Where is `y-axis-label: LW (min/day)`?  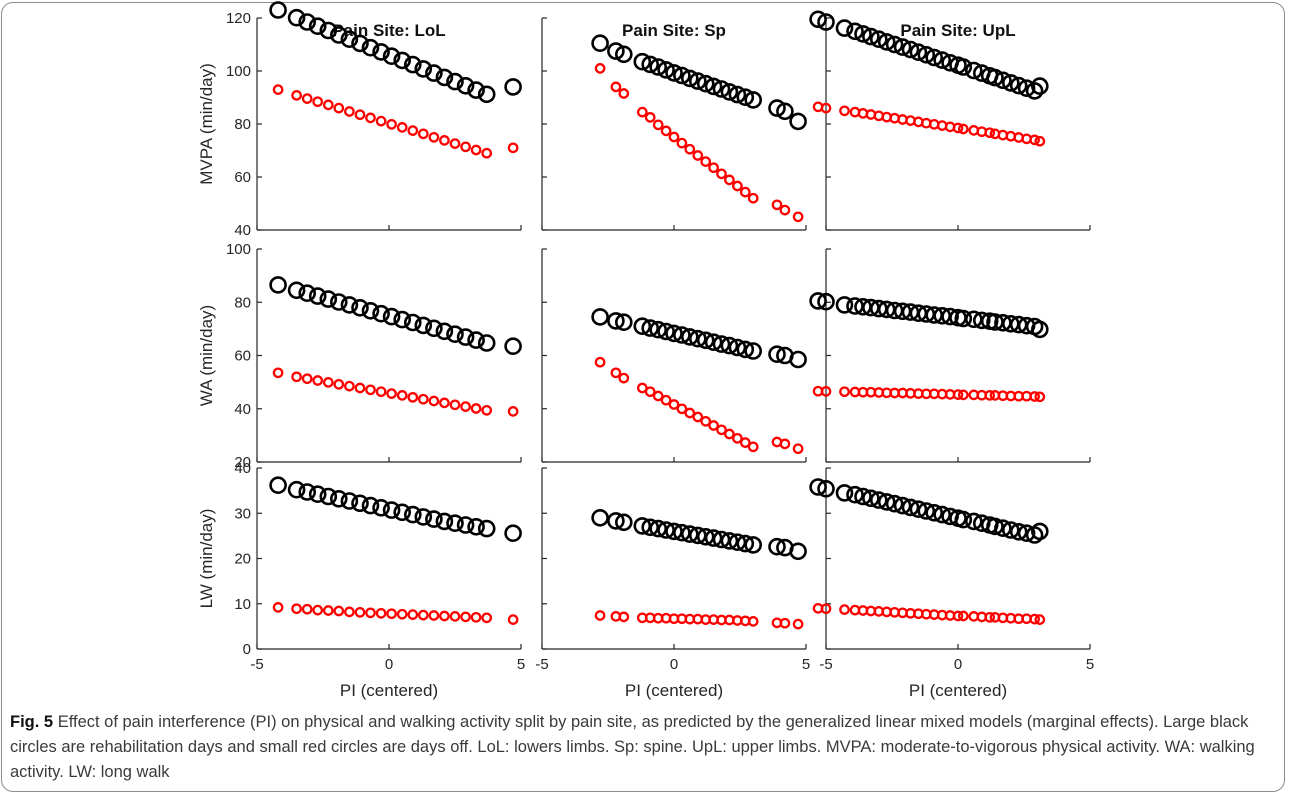 y-axis-label: LW (min/day) is located at coordinates (206, 559).